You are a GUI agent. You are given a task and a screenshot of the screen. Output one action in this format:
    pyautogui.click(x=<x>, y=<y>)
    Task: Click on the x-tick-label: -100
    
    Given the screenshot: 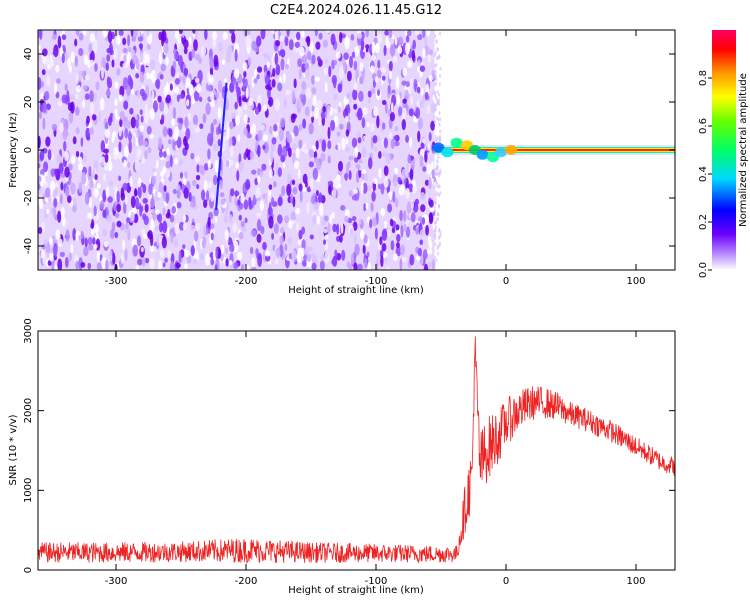 What is the action you would take?
    pyautogui.click(x=376, y=581)
    